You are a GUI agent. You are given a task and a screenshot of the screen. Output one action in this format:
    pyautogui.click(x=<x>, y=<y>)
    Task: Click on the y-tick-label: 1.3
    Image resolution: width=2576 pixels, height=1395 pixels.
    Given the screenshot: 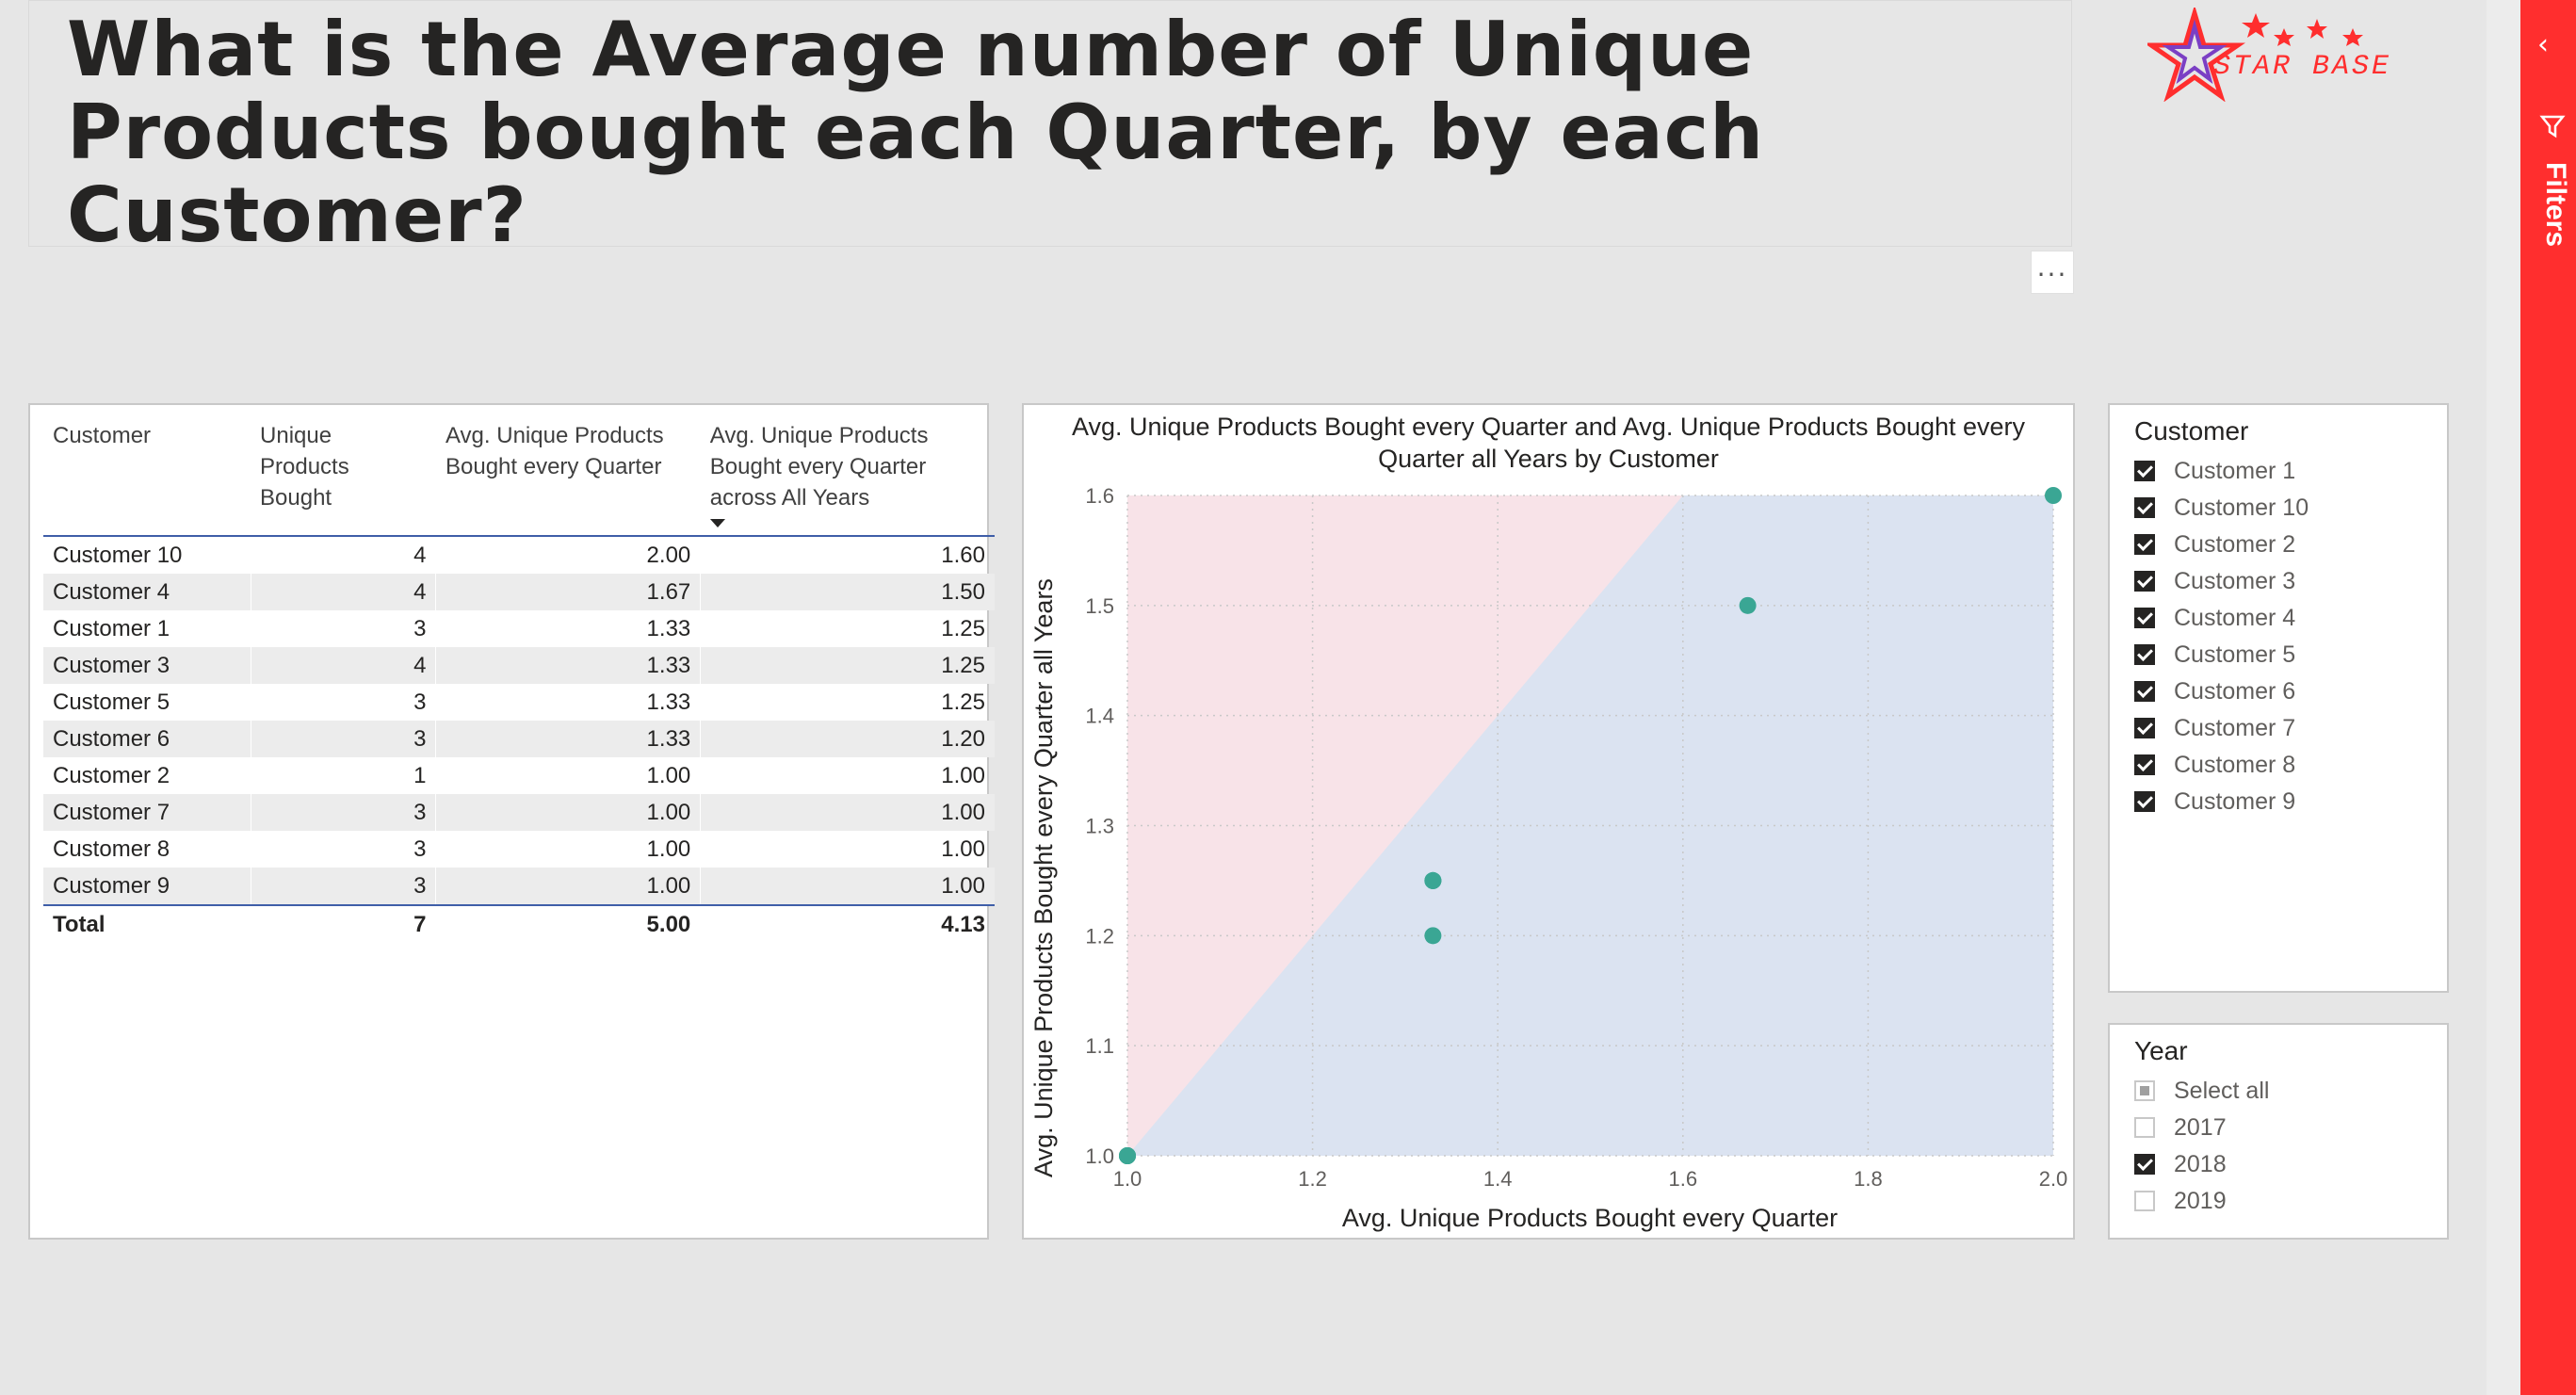 What is the action you would take?
    pyautogui.click(x=1099, y=826)
    